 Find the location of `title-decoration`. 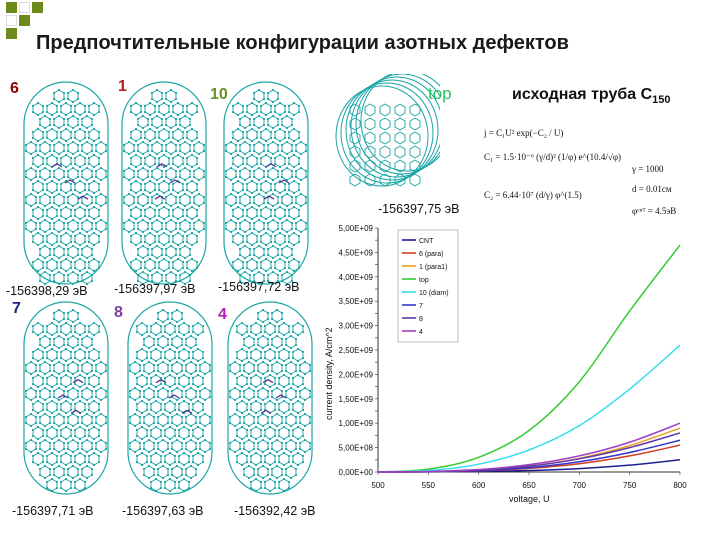

title-decoration is located at coordinates (24, 22).